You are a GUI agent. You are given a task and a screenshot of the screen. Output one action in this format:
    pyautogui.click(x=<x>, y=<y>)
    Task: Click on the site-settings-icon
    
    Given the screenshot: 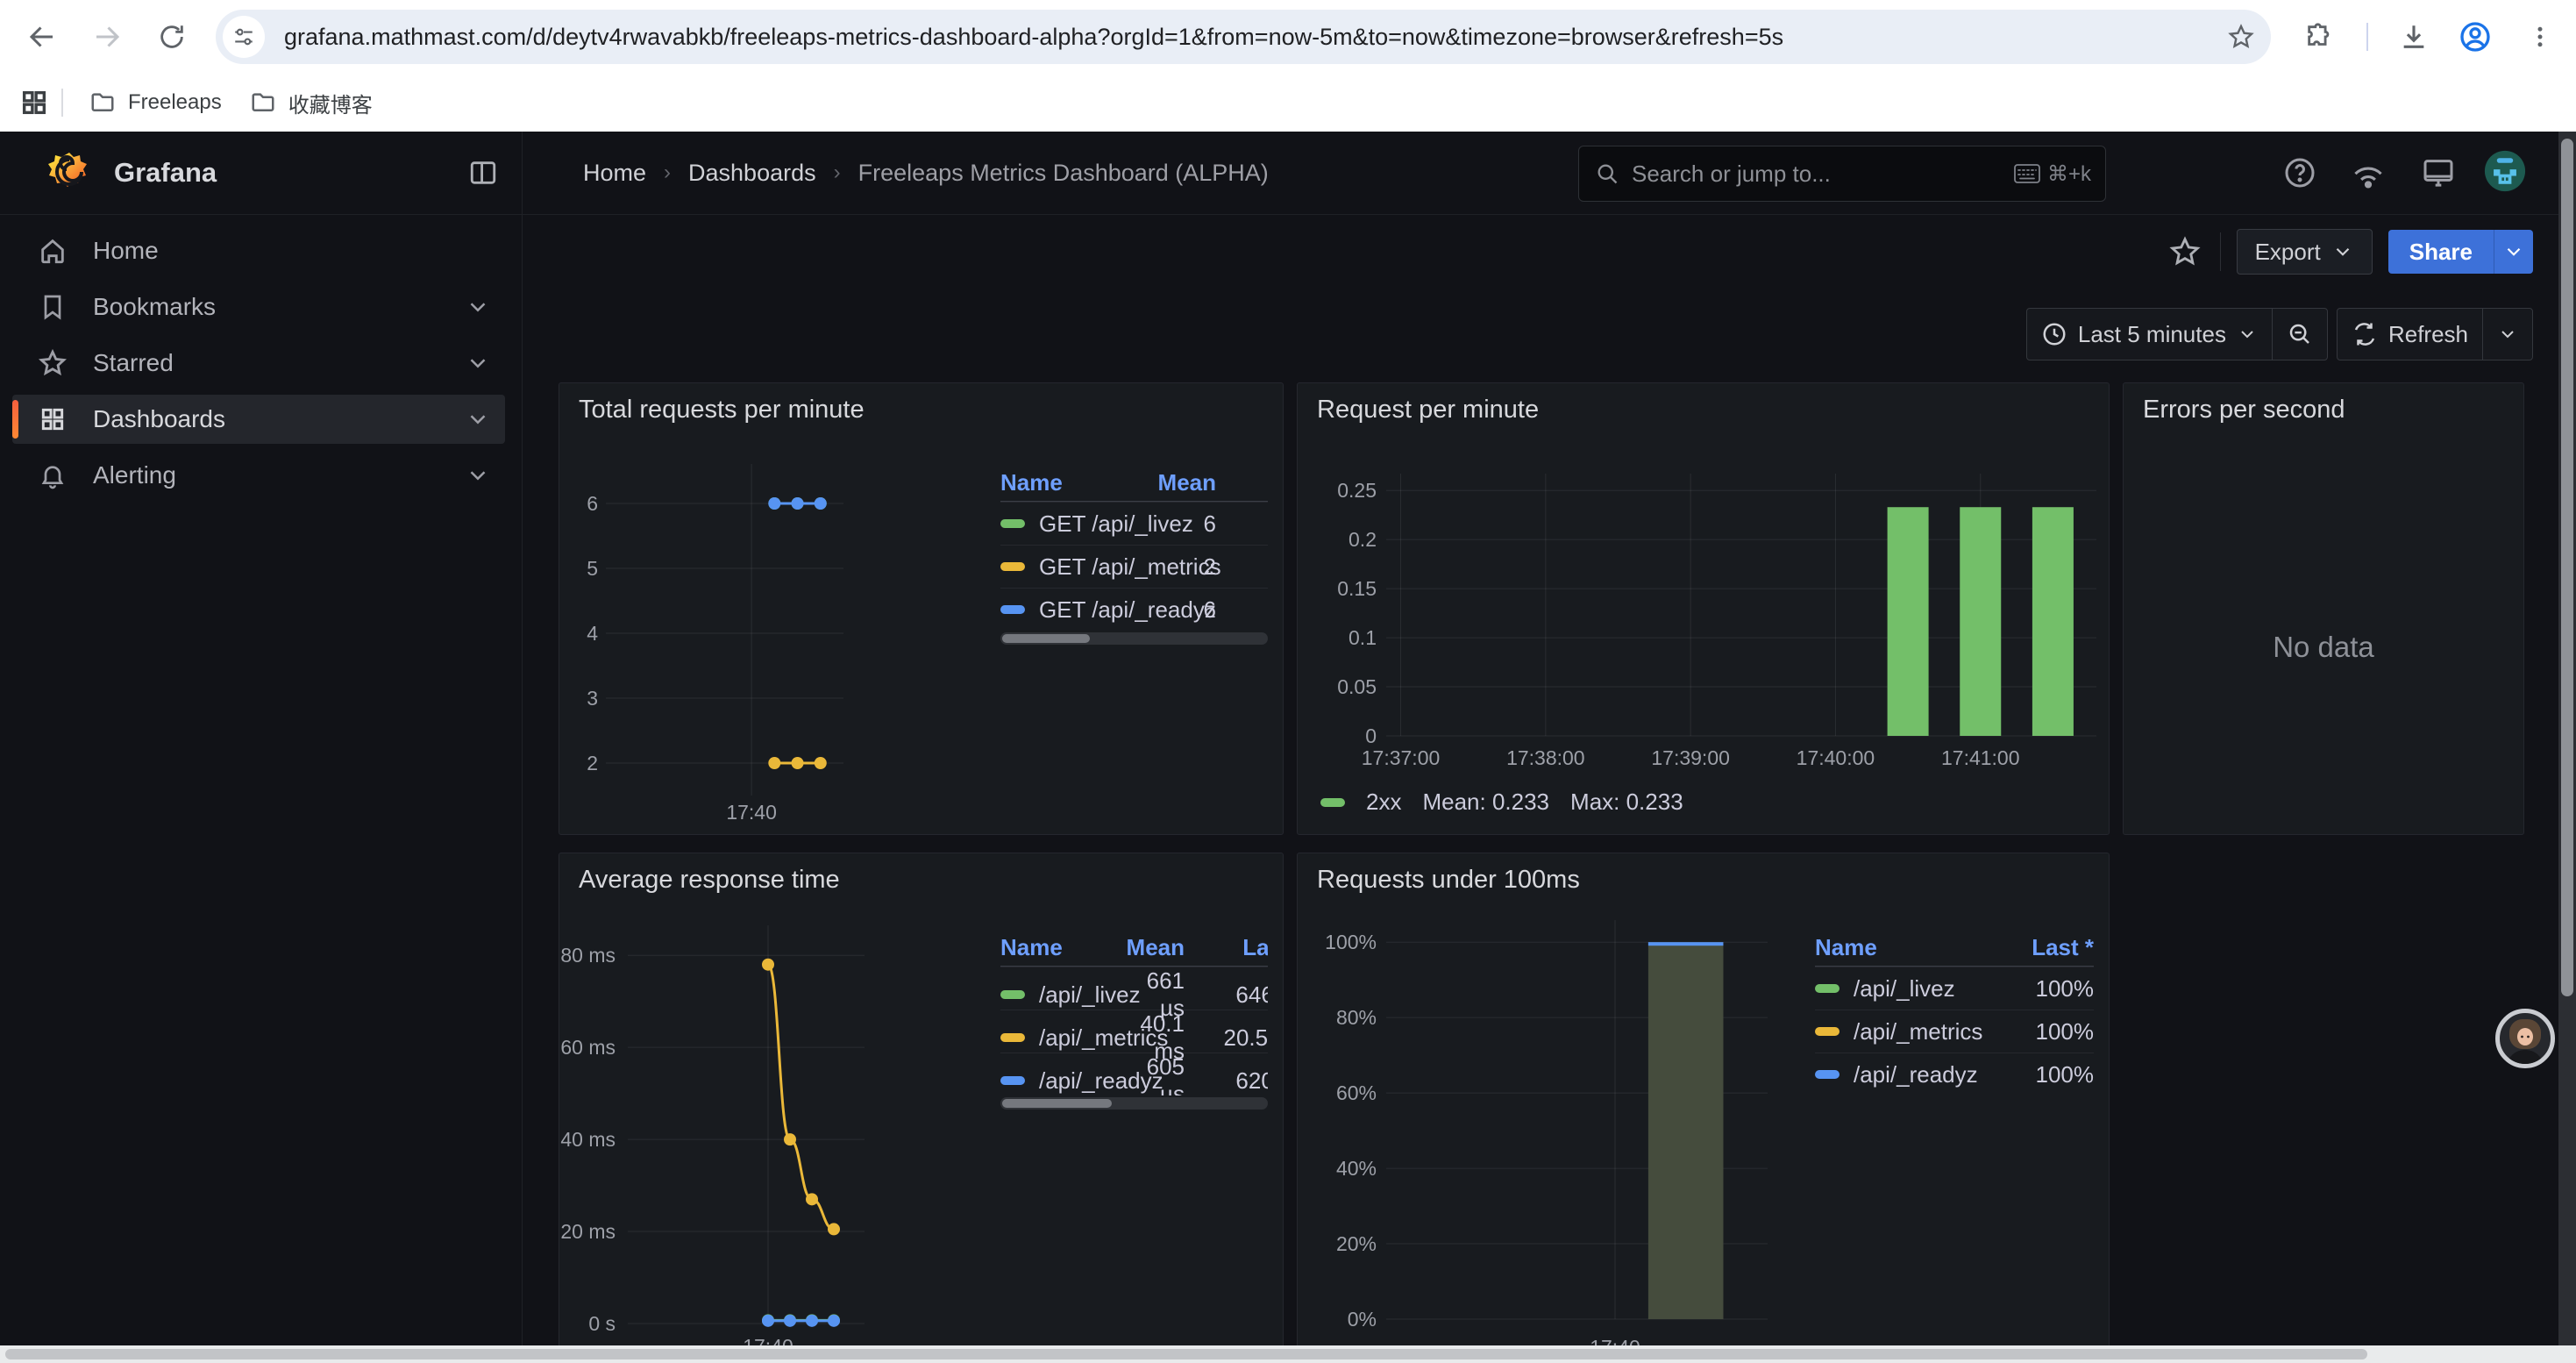 What is the action you would take?
    pyautogui.click(x=244, y=37)
    